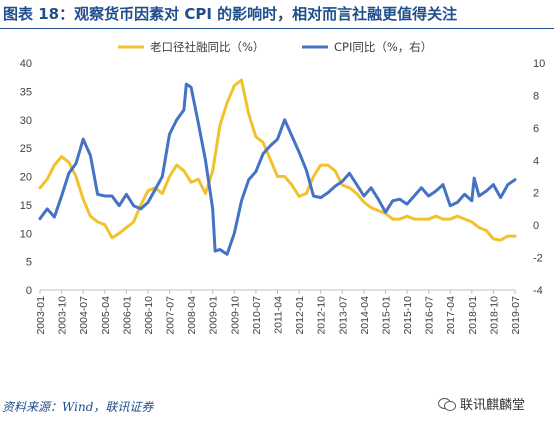  I want to click on x-axis-tick-label: 2015-01, so click(386, 315).